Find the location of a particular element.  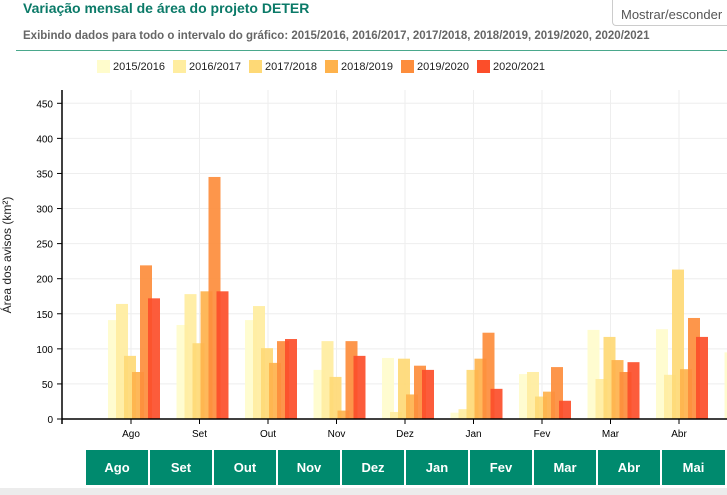

y-tick-label: 250 is located at coordinates (44, 245).